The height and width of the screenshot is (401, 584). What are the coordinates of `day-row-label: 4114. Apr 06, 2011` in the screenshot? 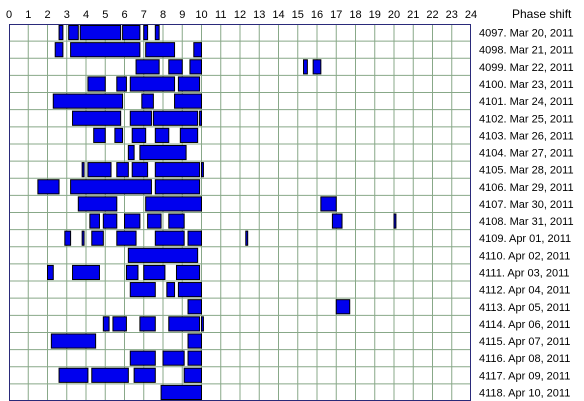 It's located at (524, 325).